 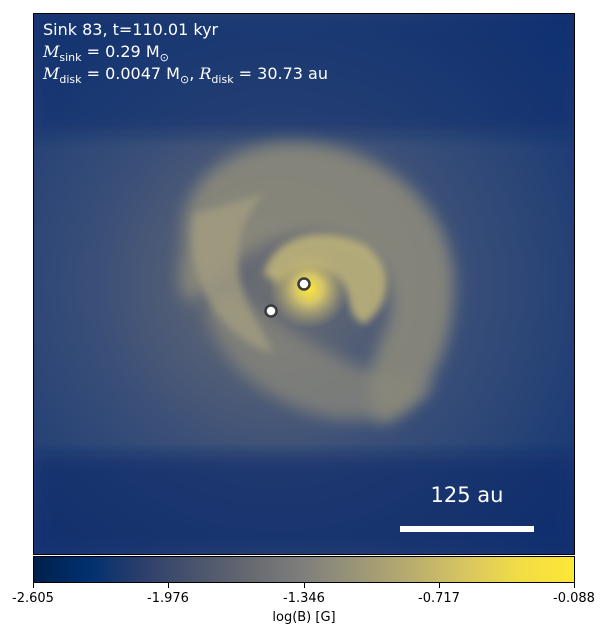 I want to click on sink-title: Sink 83, t=110.01 kyr, so click(x=130, y=30).